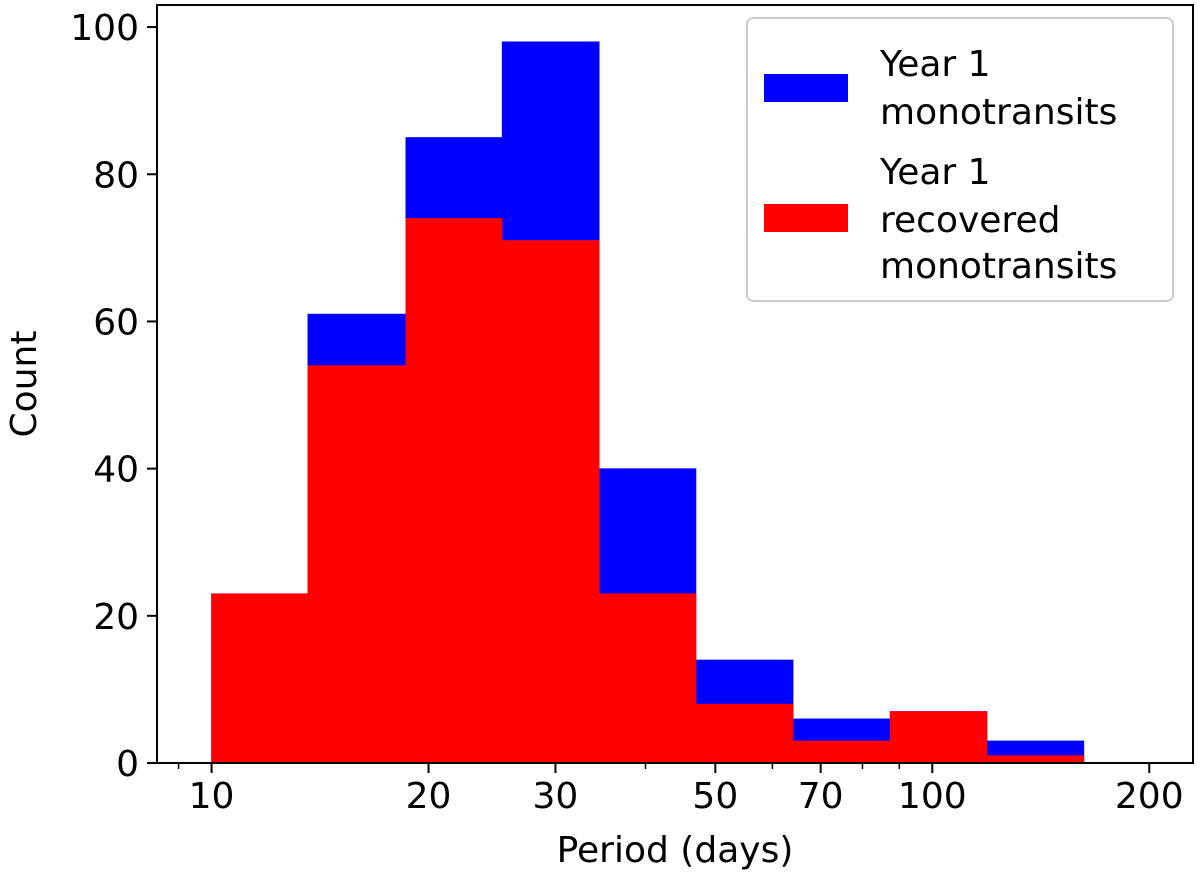 This screenshot has height=879, width=1200. What do you see at coordinates (127, 764) in the screenshot?
I see `y-tick-label: 0` at bounding box center [127, 764].